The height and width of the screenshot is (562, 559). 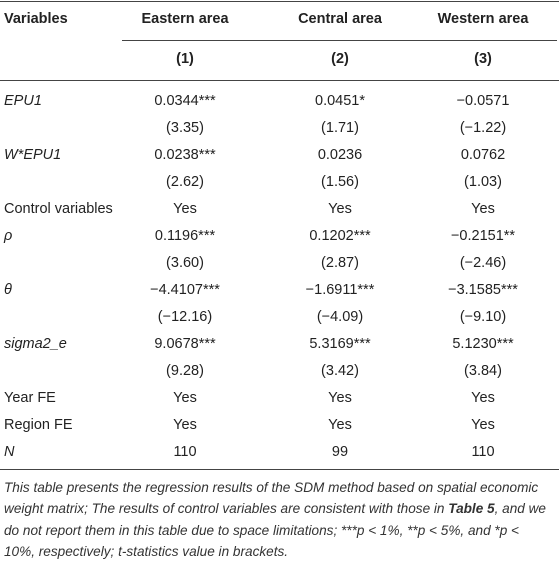 What do you see at coordinates (185, 290) in the screenshot?
I see `table-cell: −4.4107***` at bounding box center [185, 290].